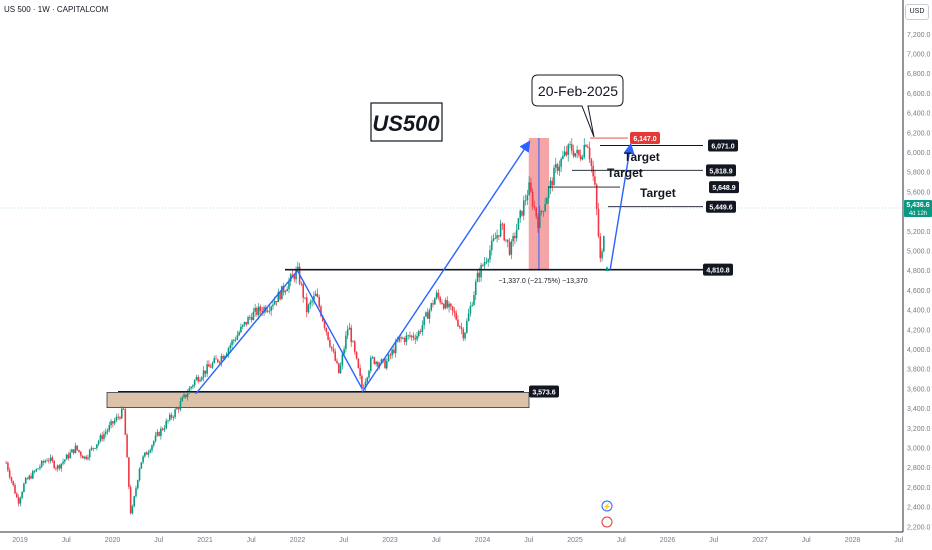 This screenshot has width=932, height=550. What do you see at coordinates (918, 291) in the screenshot?
I see `price-tick-label: 4,600.0` at bounding box center [918, 291].